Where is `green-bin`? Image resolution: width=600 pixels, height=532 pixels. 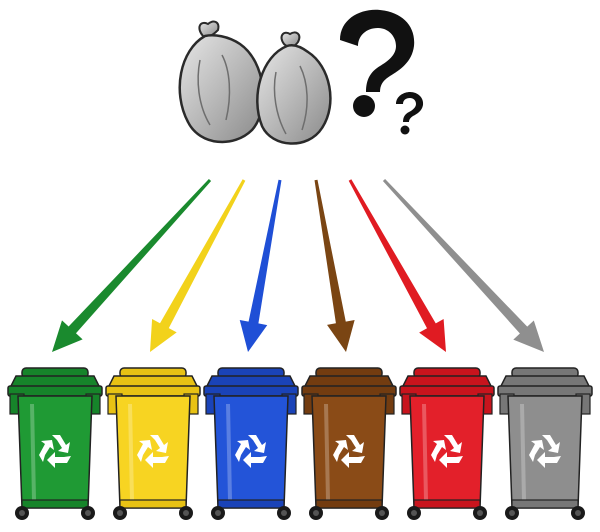
green-bin is located at coordinates (55, 443).